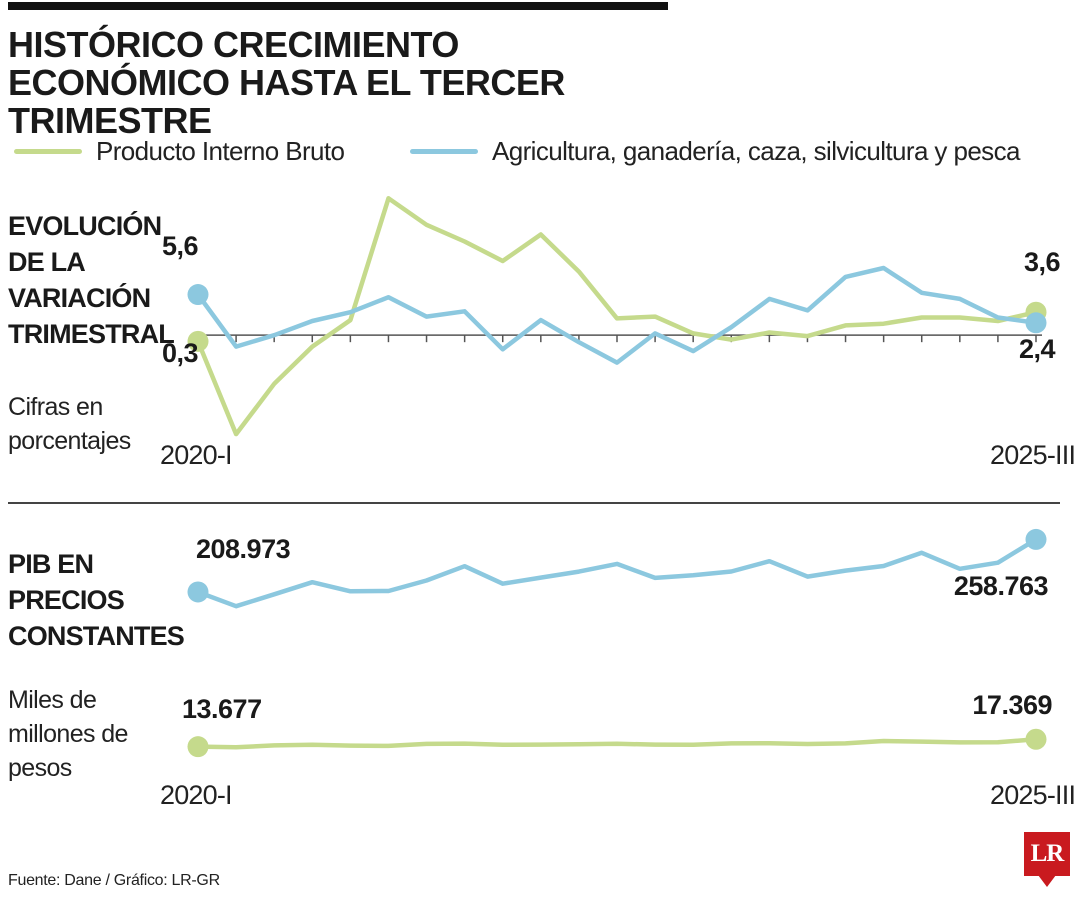 This screenshot has height=900, width=1080. I want to click on pib-label-start: 208.973, so click(243, 549).